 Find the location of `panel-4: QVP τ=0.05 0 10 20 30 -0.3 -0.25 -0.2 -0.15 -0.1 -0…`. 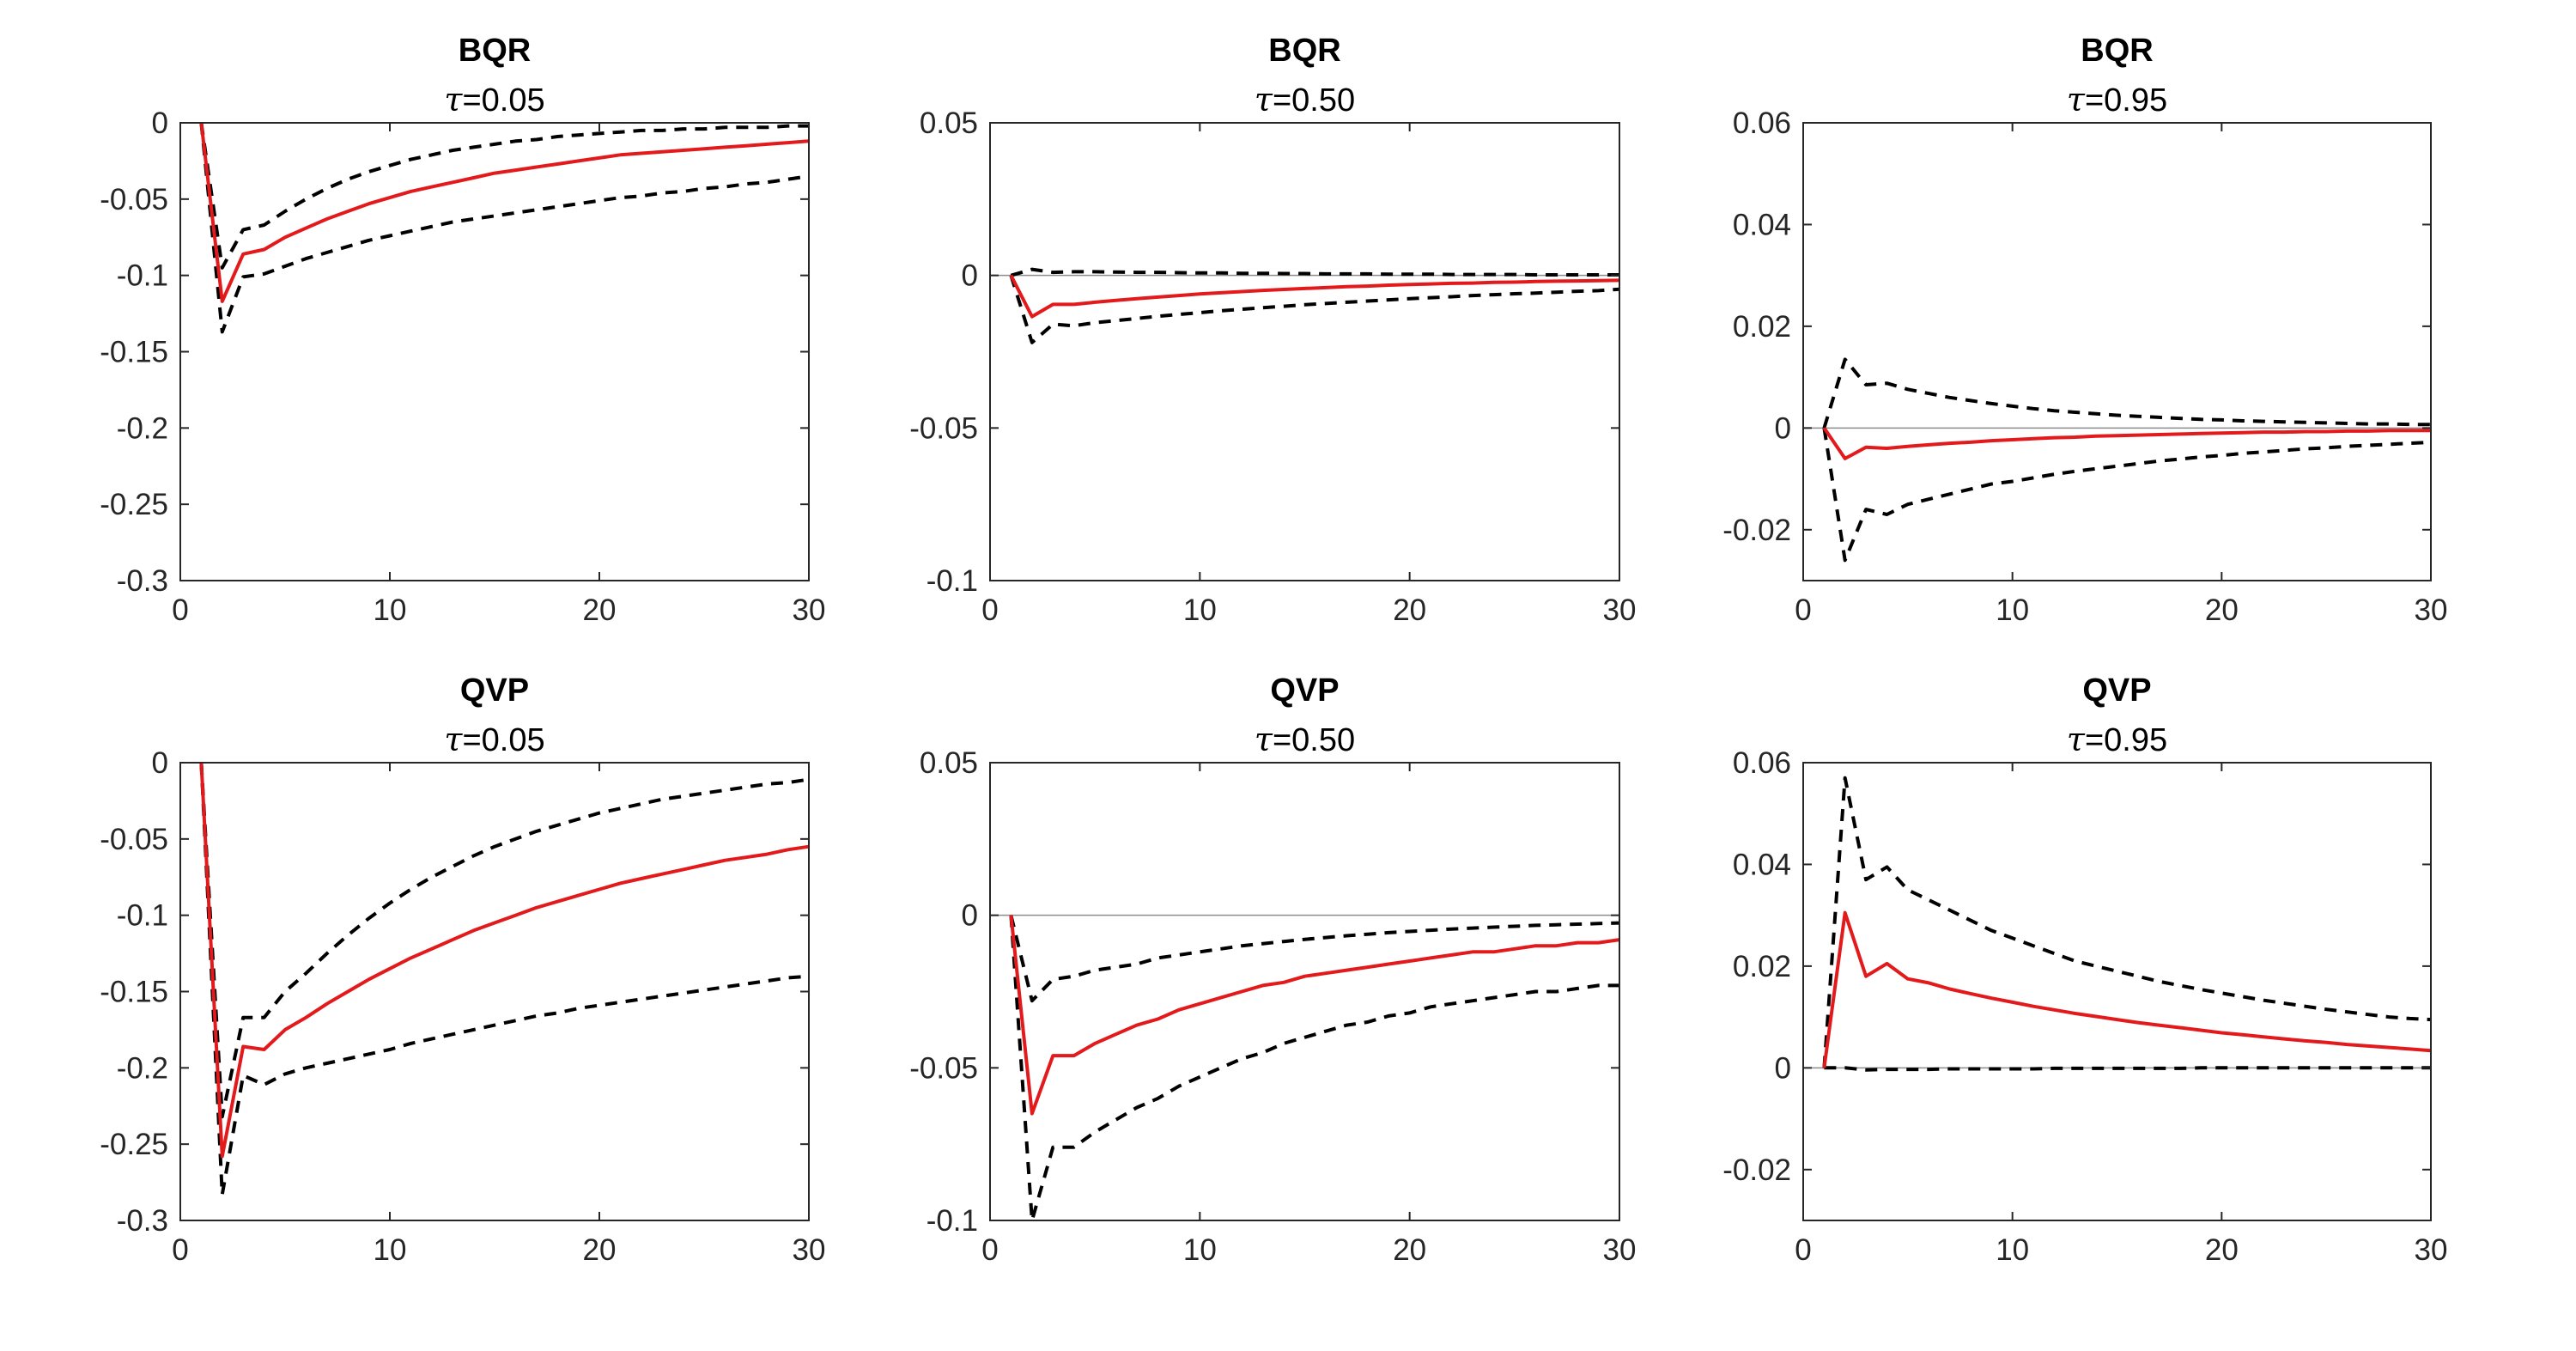

panel-4: QVP τ=0.05 0 10 20 30 -0.3 -0.25 -0.2 -0.15 -0.1 -0… is located at coordinates (463, 969).